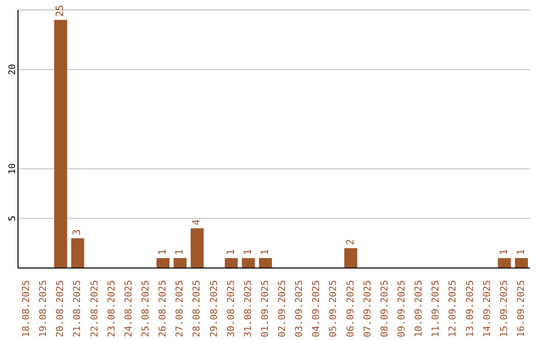  Describe the element at coordinates (231, 309) in the screenshot. I see `x-tick-label: 30.08.2025` at that location.